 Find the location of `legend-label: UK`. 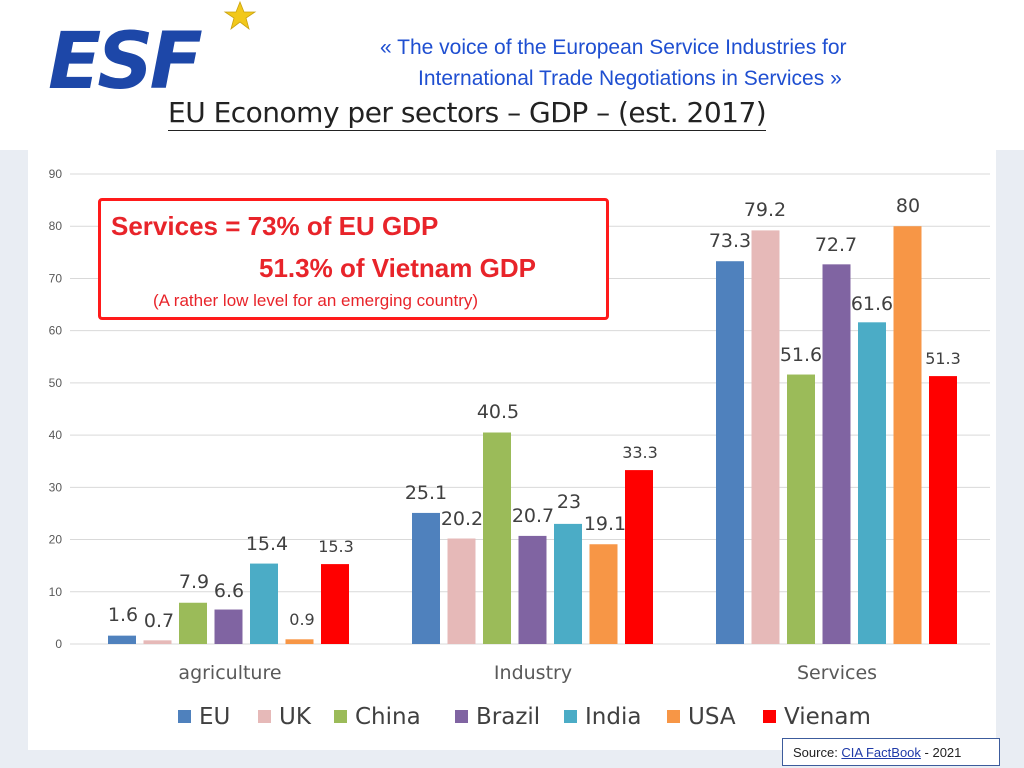

legend-label: UK is located at coordinates (295, 717).